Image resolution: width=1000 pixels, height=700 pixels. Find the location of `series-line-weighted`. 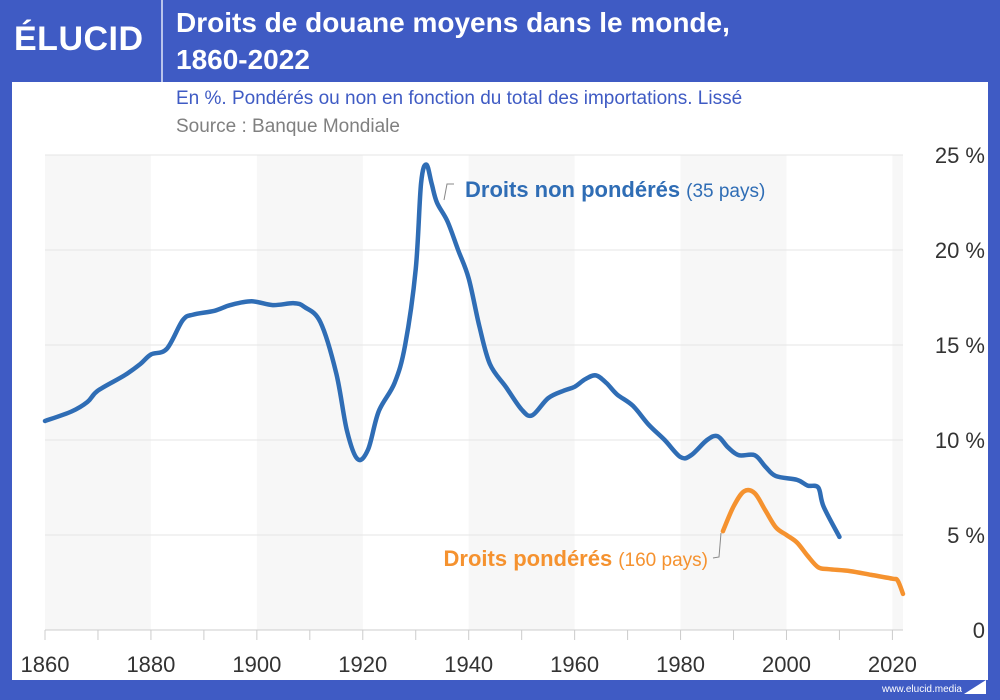

series-line-weighted is located at coordinates (813, 542).